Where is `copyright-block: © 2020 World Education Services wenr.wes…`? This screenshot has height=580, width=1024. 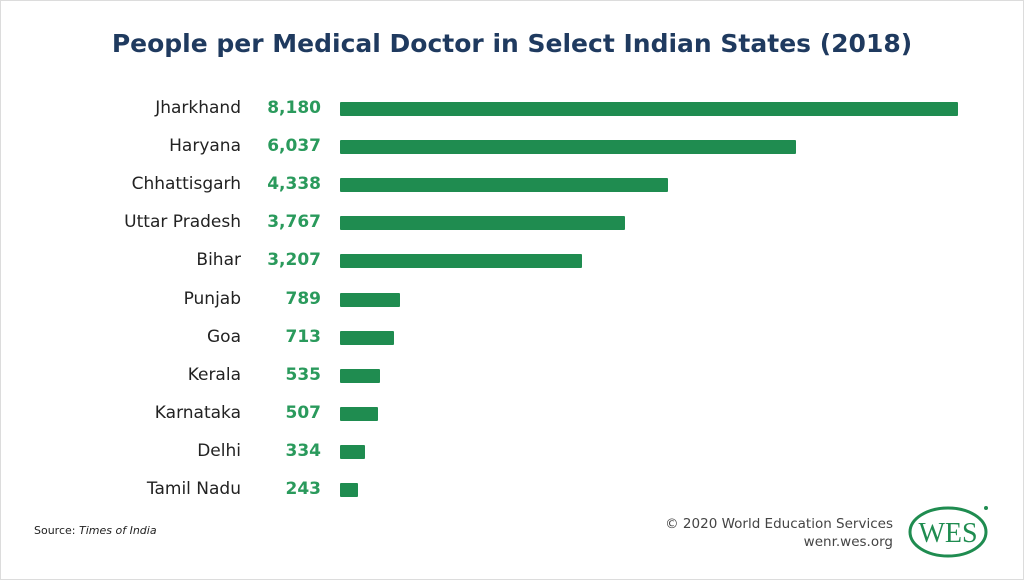
copyright-block: © 2020 World Education Services wenr.wes… is located at coordinates (779, 533).